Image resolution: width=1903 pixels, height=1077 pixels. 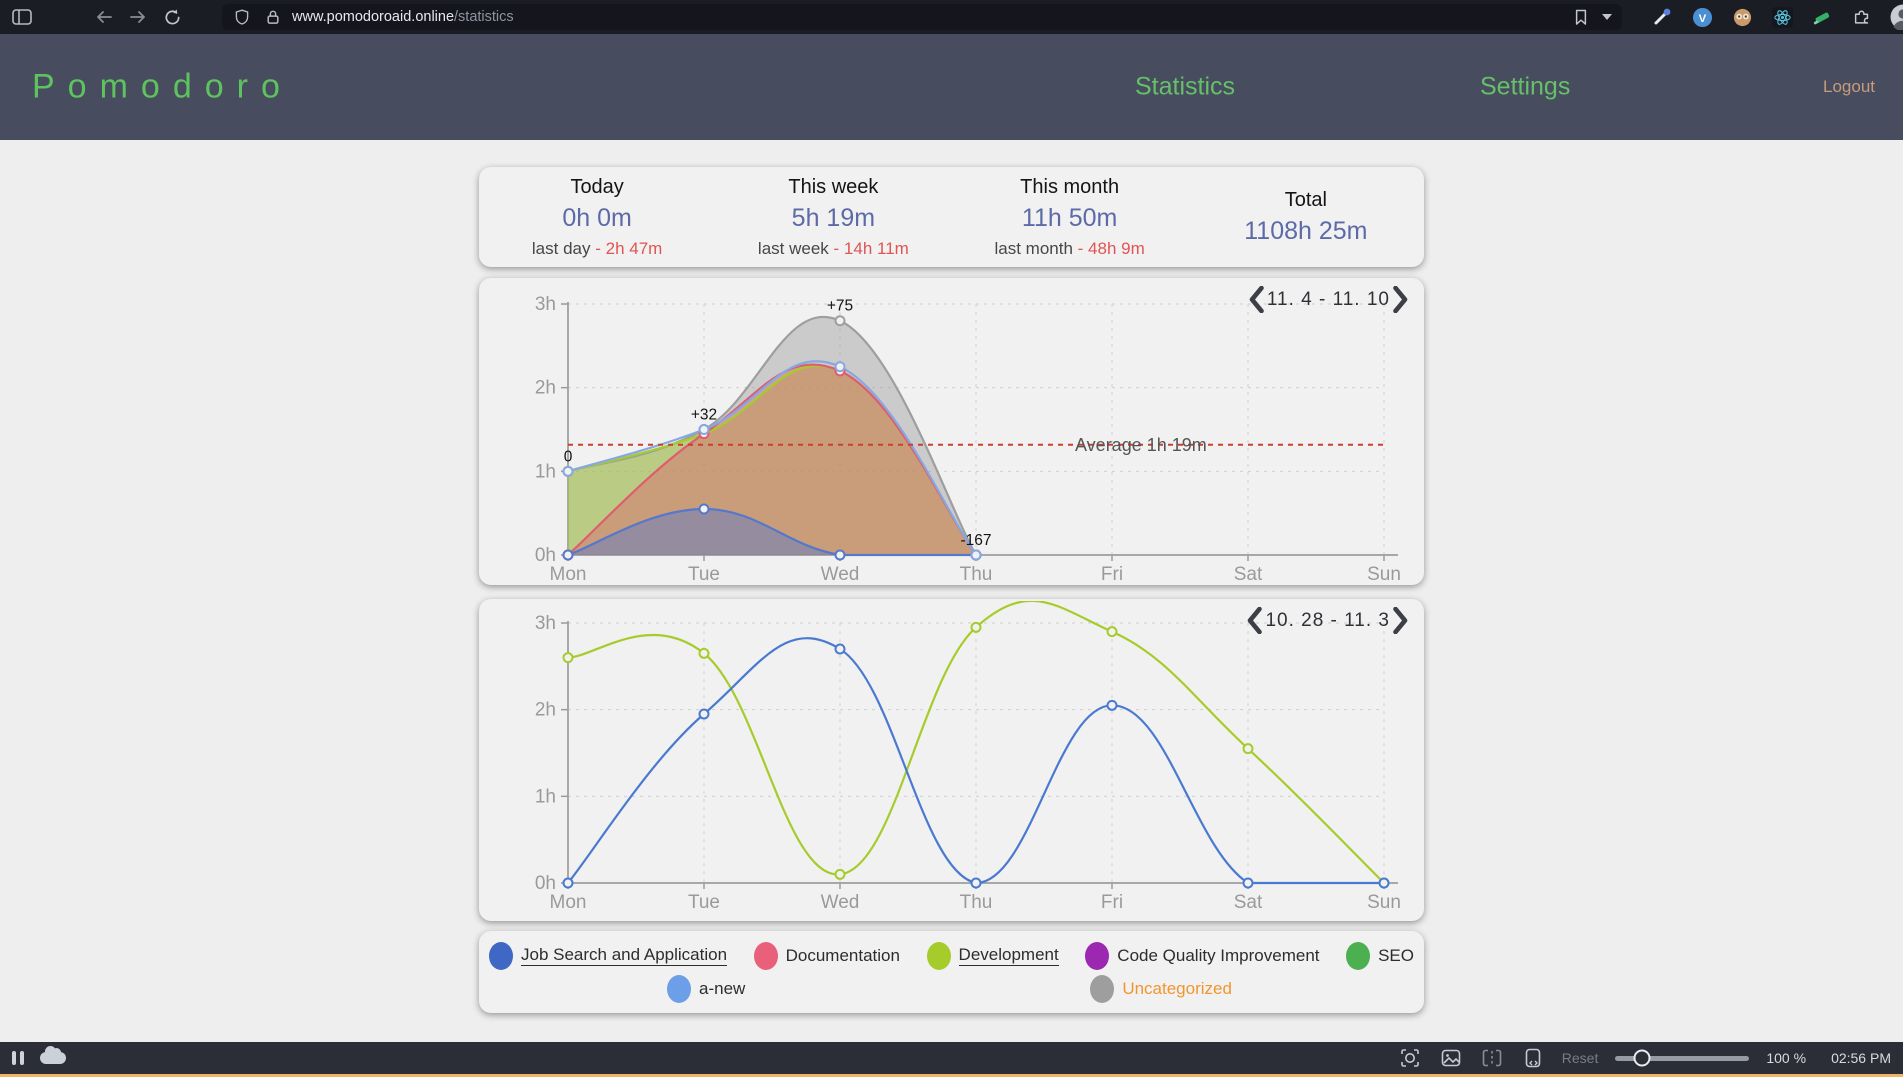 What do you see at coordinates (568, 456) in the screenshot?
I see `svg-text: 0` at bounding box center [568, 456].